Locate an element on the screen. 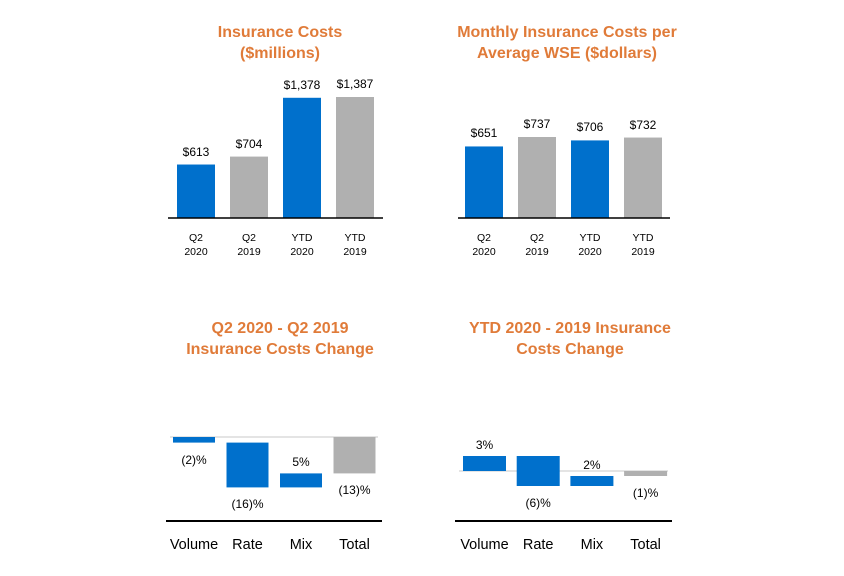 This screenshot has width=844, height=576. value-label: $704 is located at coordinates (249, 143).